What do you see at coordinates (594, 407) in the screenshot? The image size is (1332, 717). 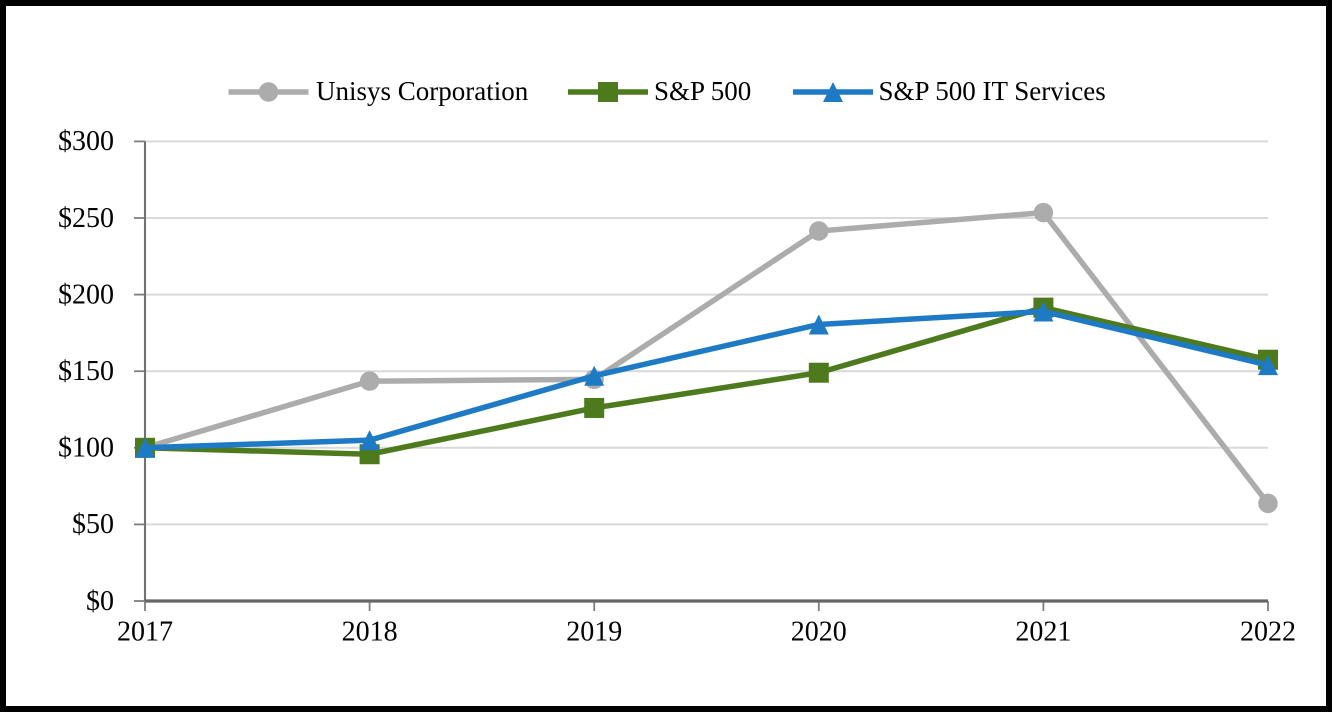 I see `marker-s-p-500-2019` at bounding box center [594, 407].